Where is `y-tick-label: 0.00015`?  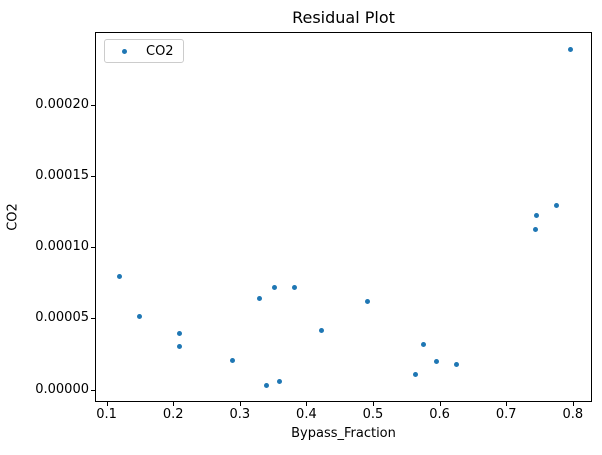 y-tick-label: 0.00015 is located at coordinates (62, 175).